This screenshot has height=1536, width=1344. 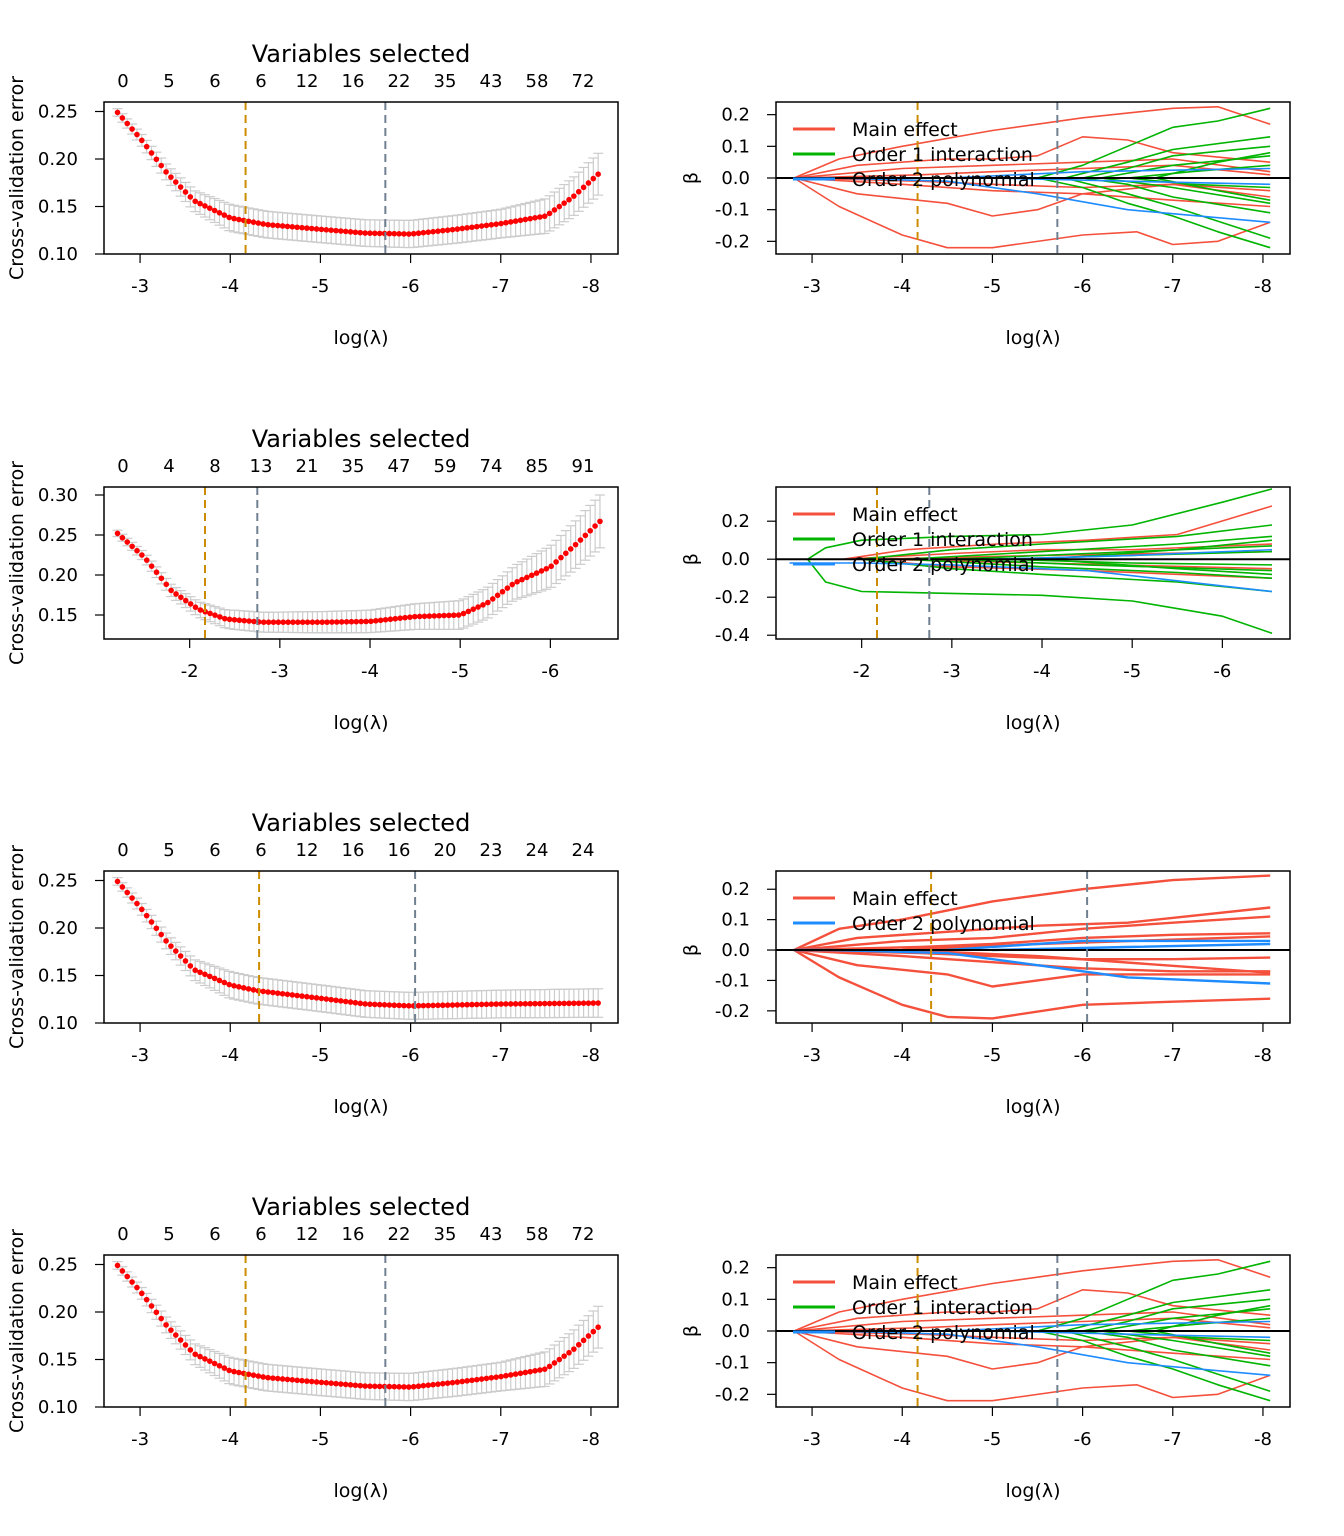 What do you see at coordinates (58, 1023) in the screenshot?
I see `y-tick-label: 0.10` at bounding box center [58, 1023].